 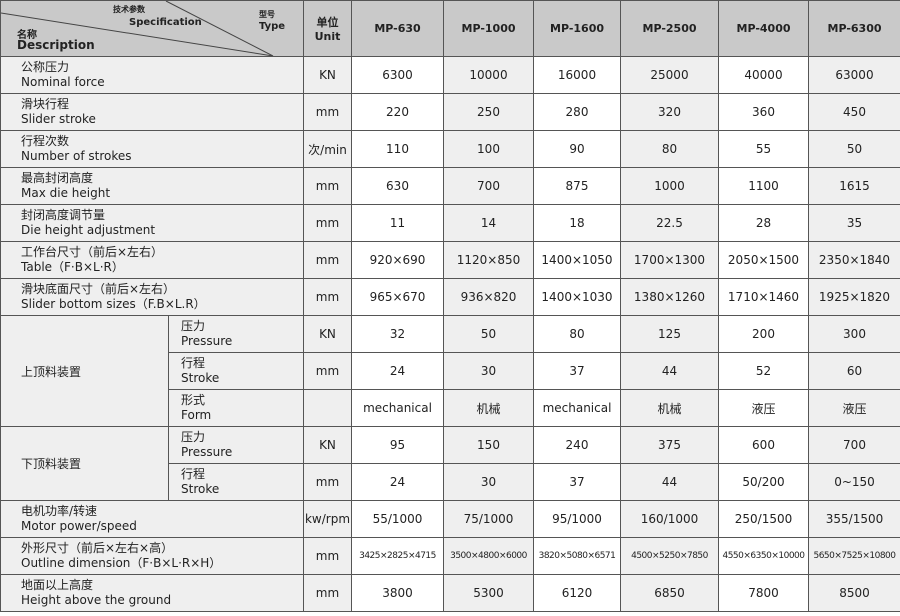 I want to click on description-en: Nominal force, so click(x=63, y=82).